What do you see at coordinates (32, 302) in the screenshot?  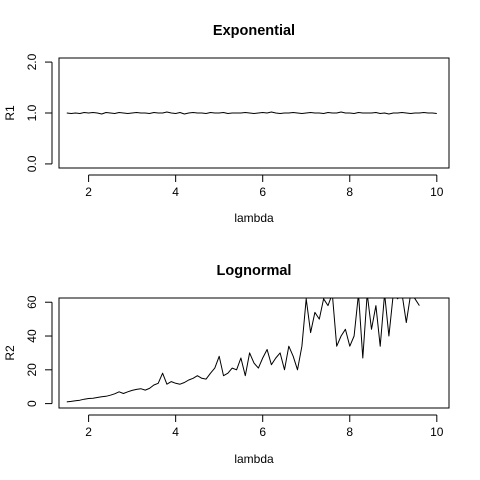 I see `lognormal-y-tick-label: 60` at bounding box center [32, 302].